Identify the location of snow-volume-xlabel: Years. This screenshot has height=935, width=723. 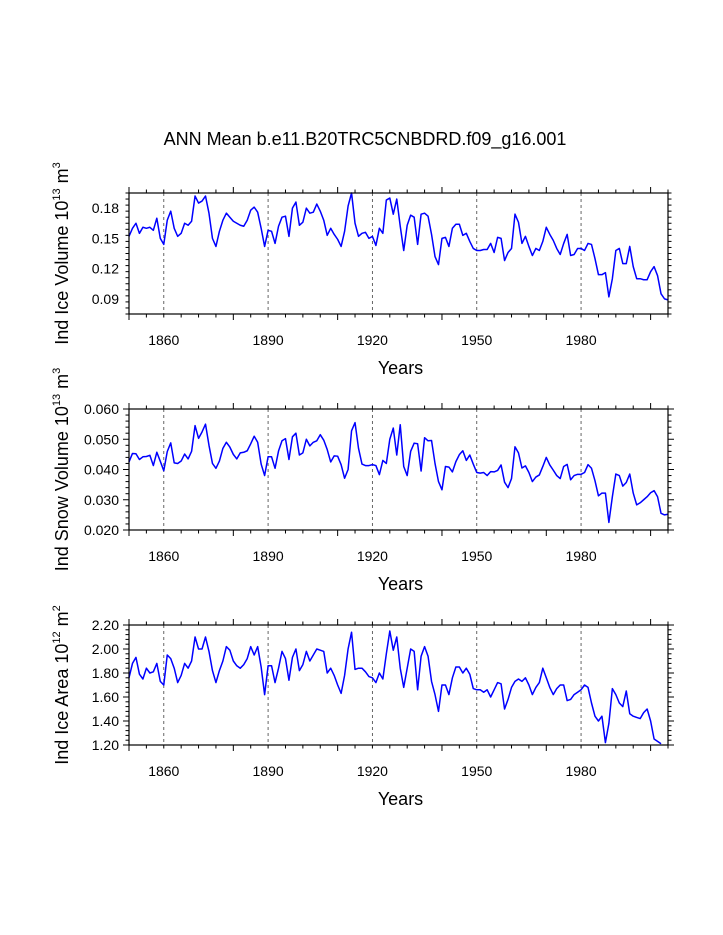
(400, 584).